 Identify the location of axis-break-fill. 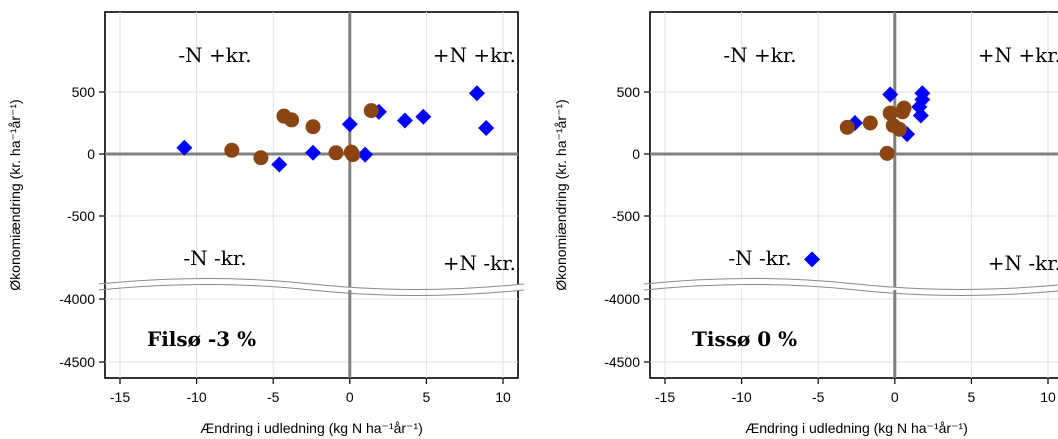
(851, 284).